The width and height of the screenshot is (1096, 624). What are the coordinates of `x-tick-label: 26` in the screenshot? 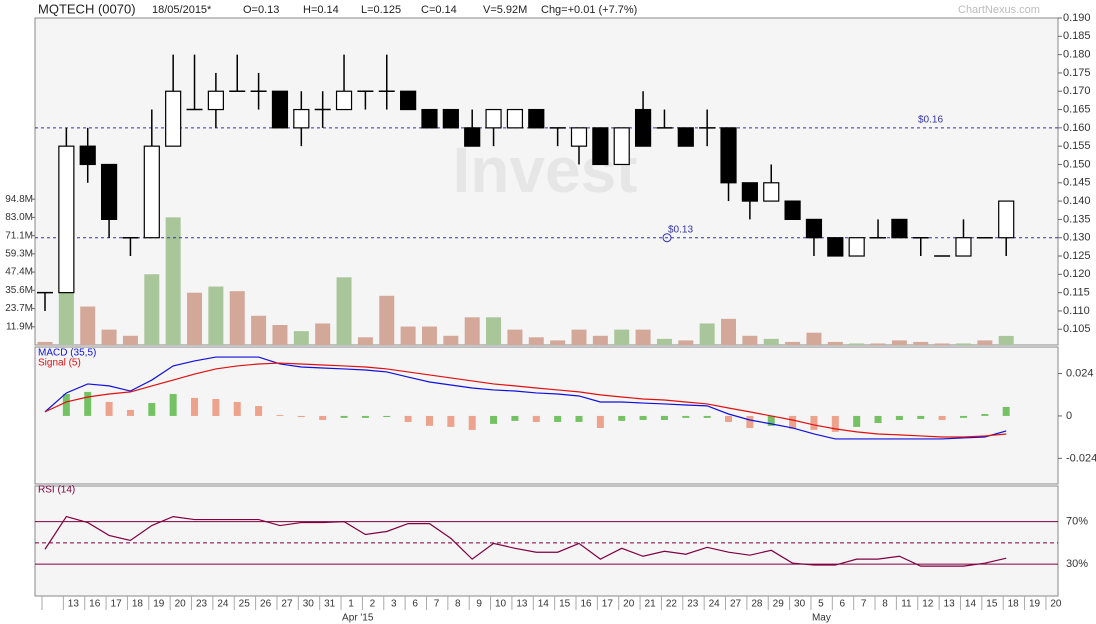 It's located at (266, 604).